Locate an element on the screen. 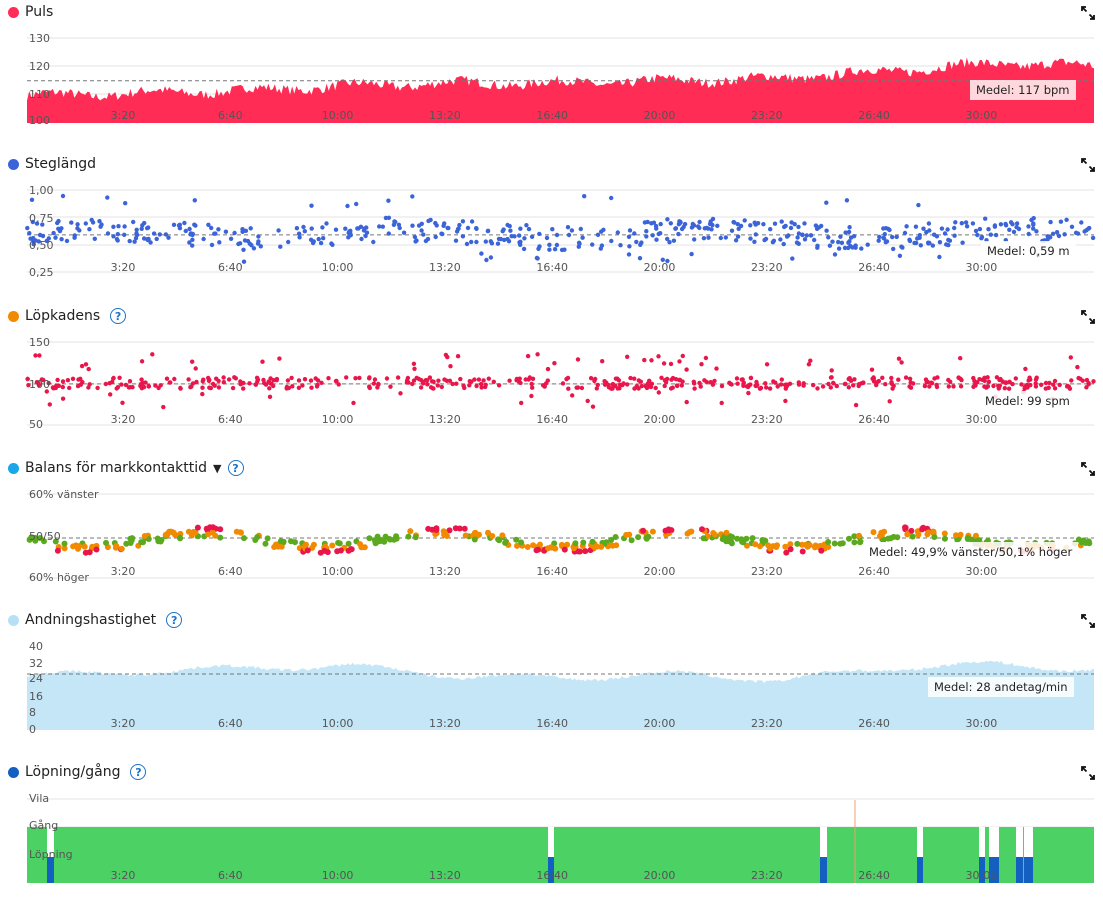 The height and width of the screenshot is (899, 1103). x-tick-label: 23:20 is located at coordinates (767, 571).